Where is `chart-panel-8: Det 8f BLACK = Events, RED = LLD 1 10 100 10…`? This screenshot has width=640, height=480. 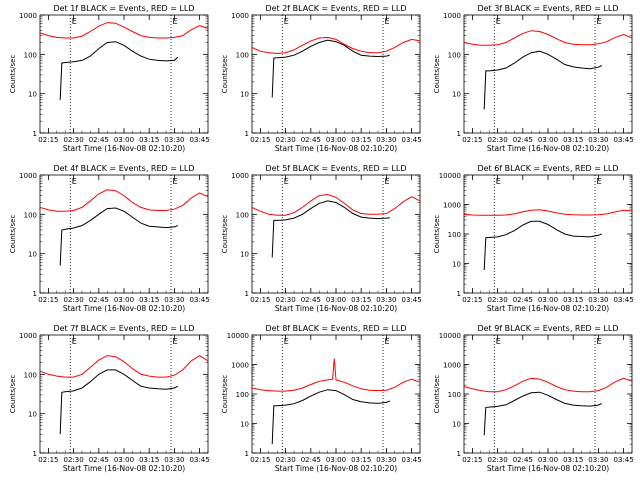
chart-panel-8: Det 8f BLACK = Events, RED = LLD 1 10 100 10… is located at coordinates (321, 398).